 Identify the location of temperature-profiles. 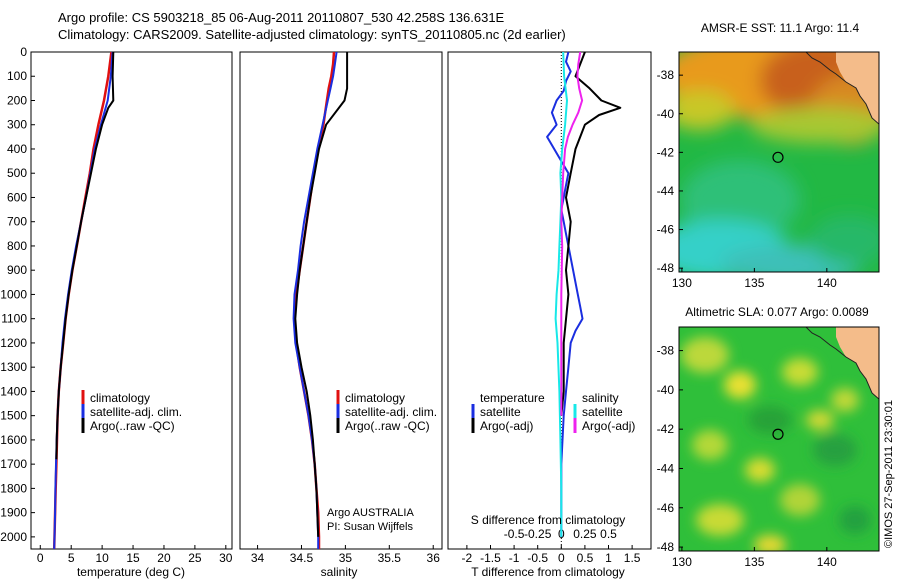
(83, 300).